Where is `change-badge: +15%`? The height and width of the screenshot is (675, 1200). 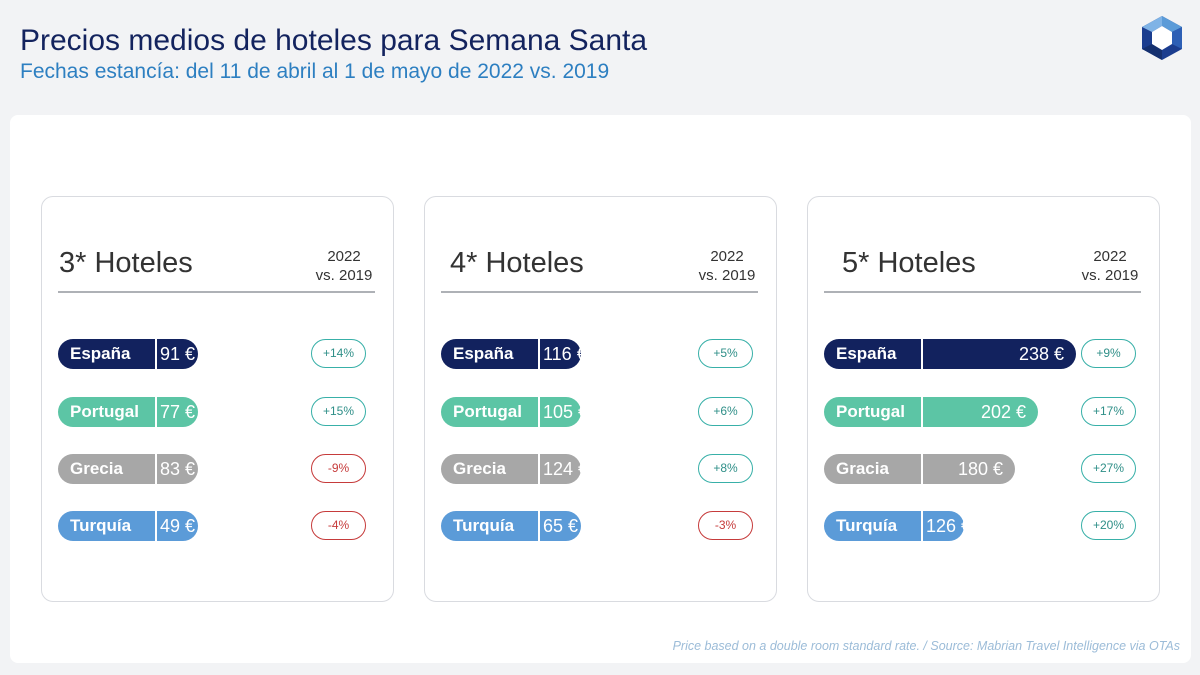 change-badge: +15% is located at coordinates (338, 411).